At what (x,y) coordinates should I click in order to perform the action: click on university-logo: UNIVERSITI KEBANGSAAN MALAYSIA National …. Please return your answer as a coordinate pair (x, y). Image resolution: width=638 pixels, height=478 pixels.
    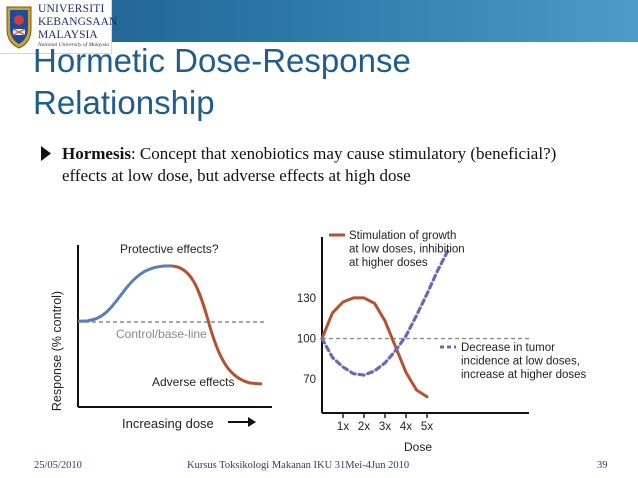
    Looking at the image, I should click on (58, 27).